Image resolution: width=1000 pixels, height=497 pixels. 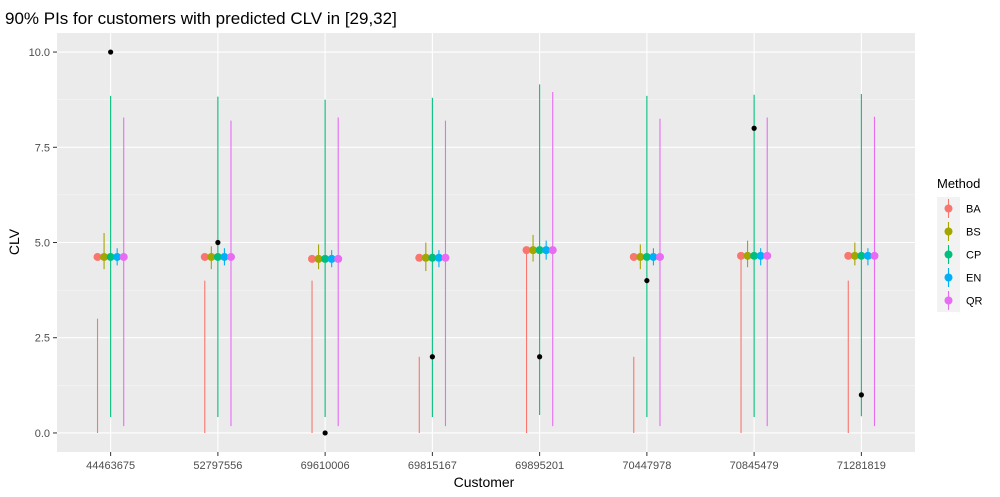 What do you see at coordinates (217, 466) in the screenshot?
I see `x-tick-label: 52797556` at bounding box center [217, 466].